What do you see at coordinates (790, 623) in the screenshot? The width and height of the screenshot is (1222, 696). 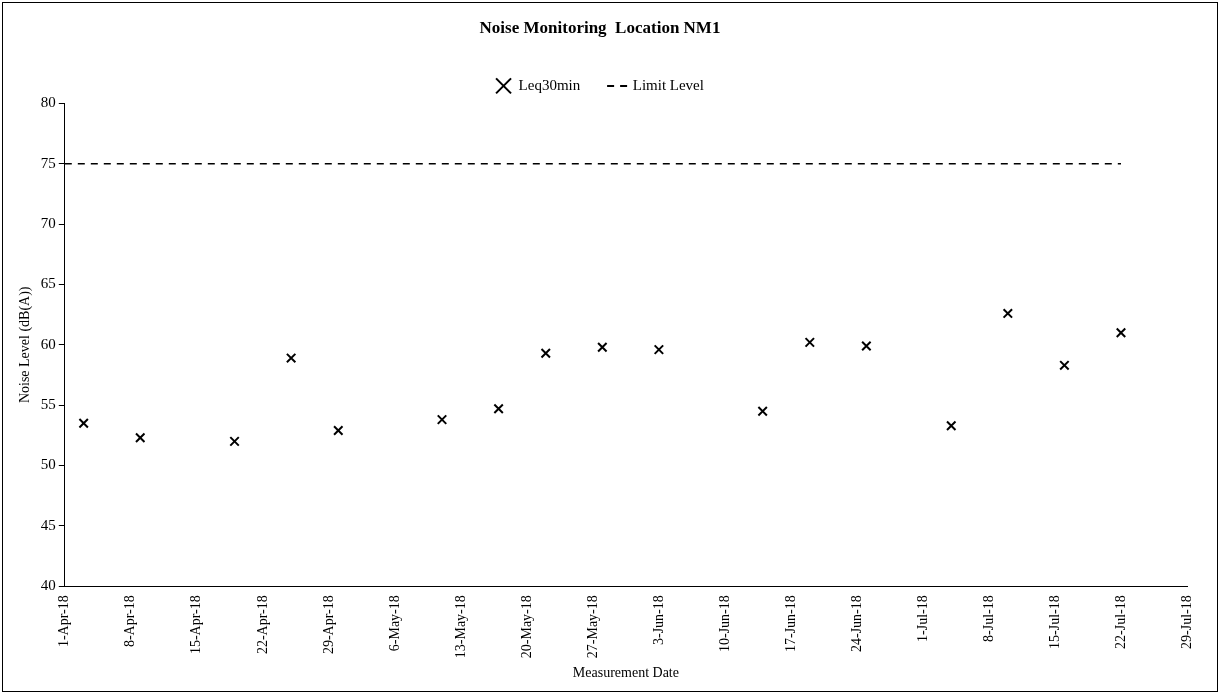 I see `x-tick-label: 17-Jun-18` at bounding box center [790, 623].